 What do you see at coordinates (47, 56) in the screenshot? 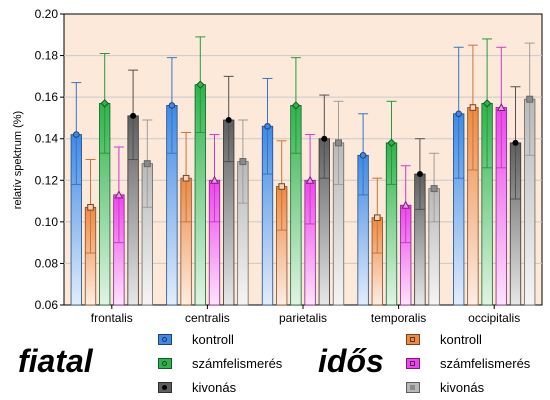
I see `y-tick-label: 0.18` at bounding box center [47, 56].